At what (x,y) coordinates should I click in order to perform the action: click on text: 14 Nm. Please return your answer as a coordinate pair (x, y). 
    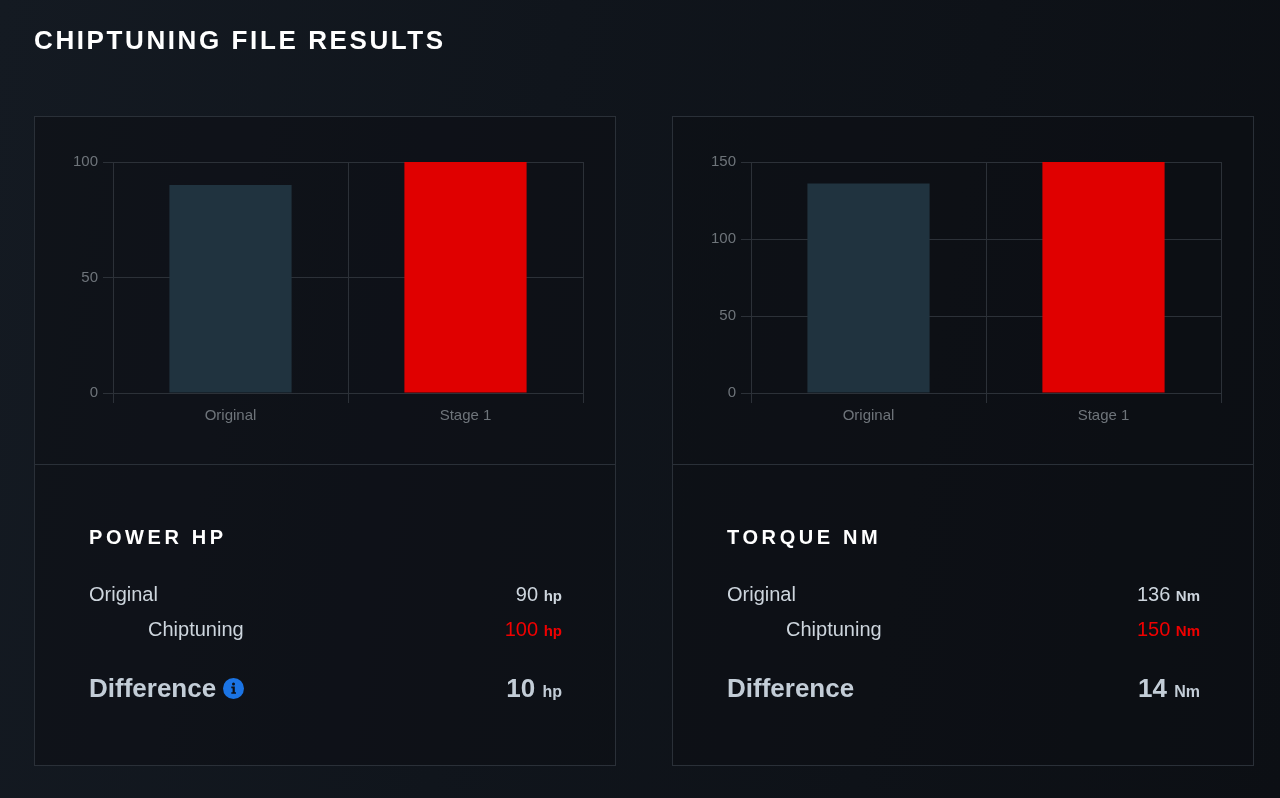
    Looking at the image, I should click on (1169, 688).